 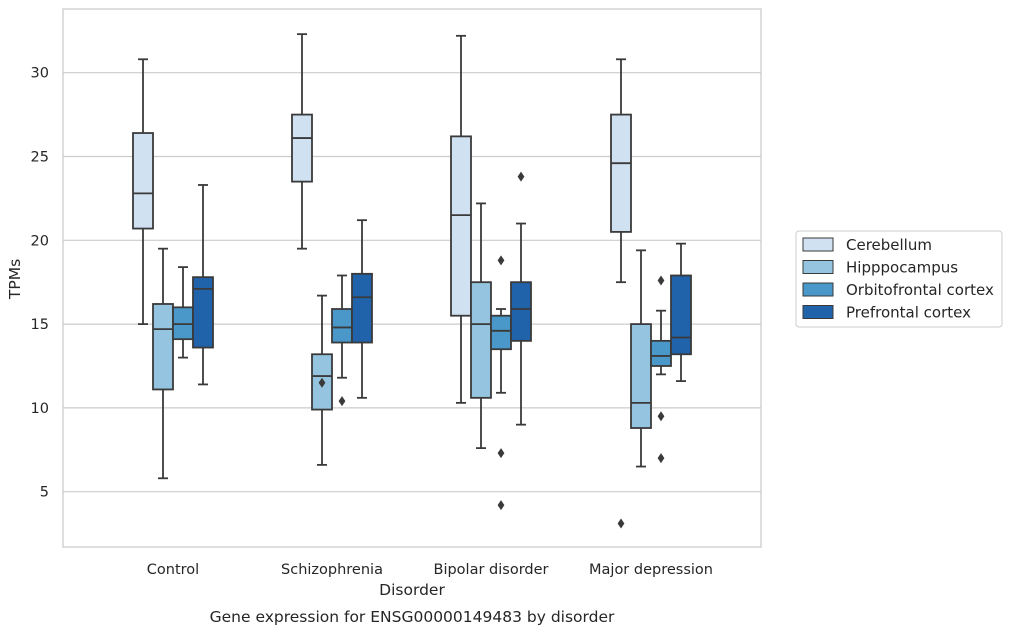 What do you see at coordinates (40, 283) in the screenshot?
I see `y-tick-labels: 5 10 15 20 25 30` at bounding box center [40, 283].